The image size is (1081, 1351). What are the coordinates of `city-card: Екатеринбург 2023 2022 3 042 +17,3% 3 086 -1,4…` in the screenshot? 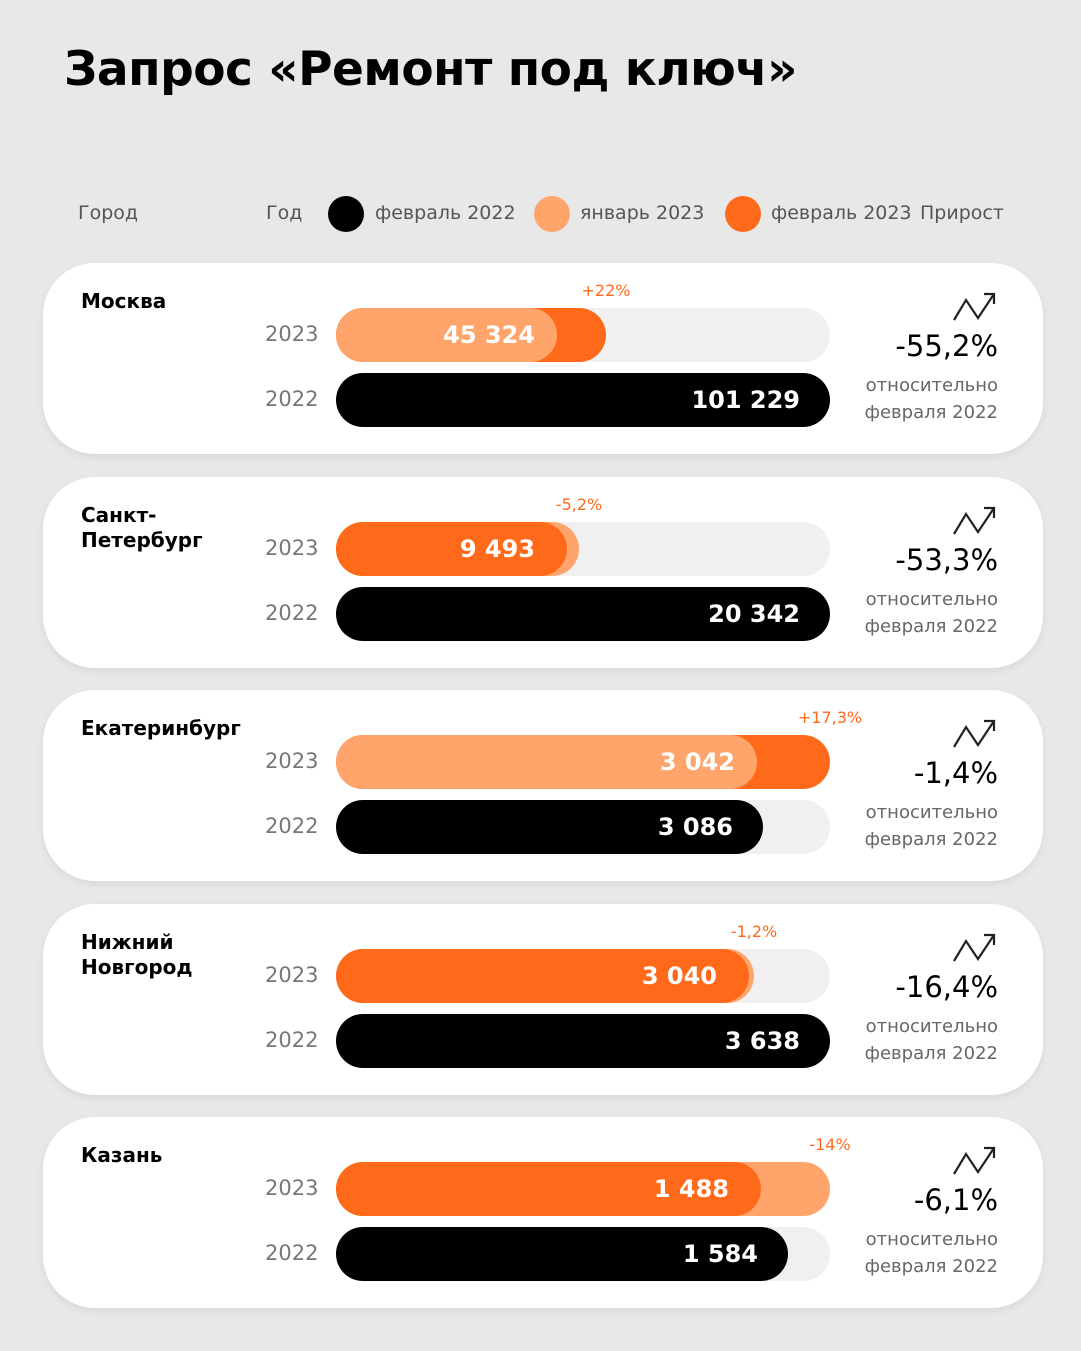 It's located at (543, 785).